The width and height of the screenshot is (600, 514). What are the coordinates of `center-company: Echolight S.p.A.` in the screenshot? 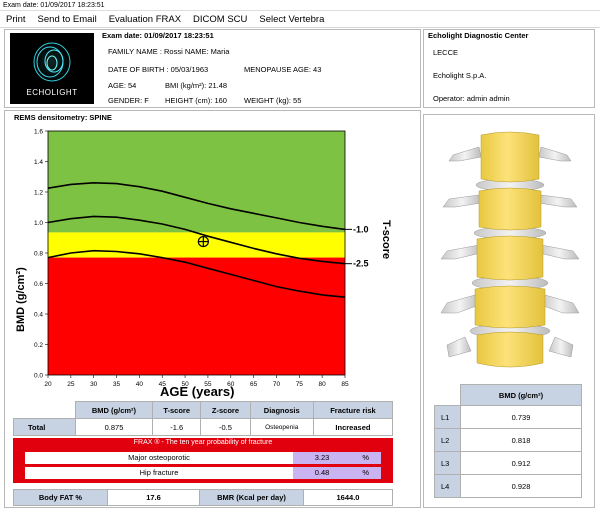 It's located at (460, 75).